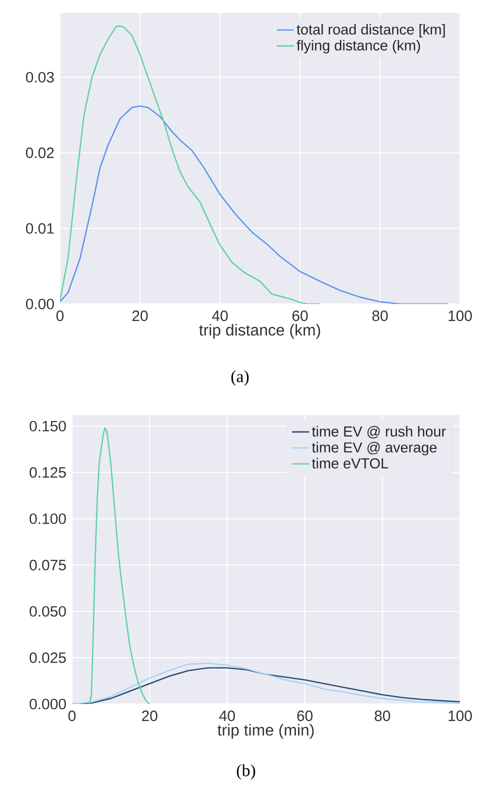 This screenshot has width=479, height=794. What do you see at coordinates (48, 426) in the screenshot?
I see `y-tick-label: 0.150` at bounding box center [48, 426].